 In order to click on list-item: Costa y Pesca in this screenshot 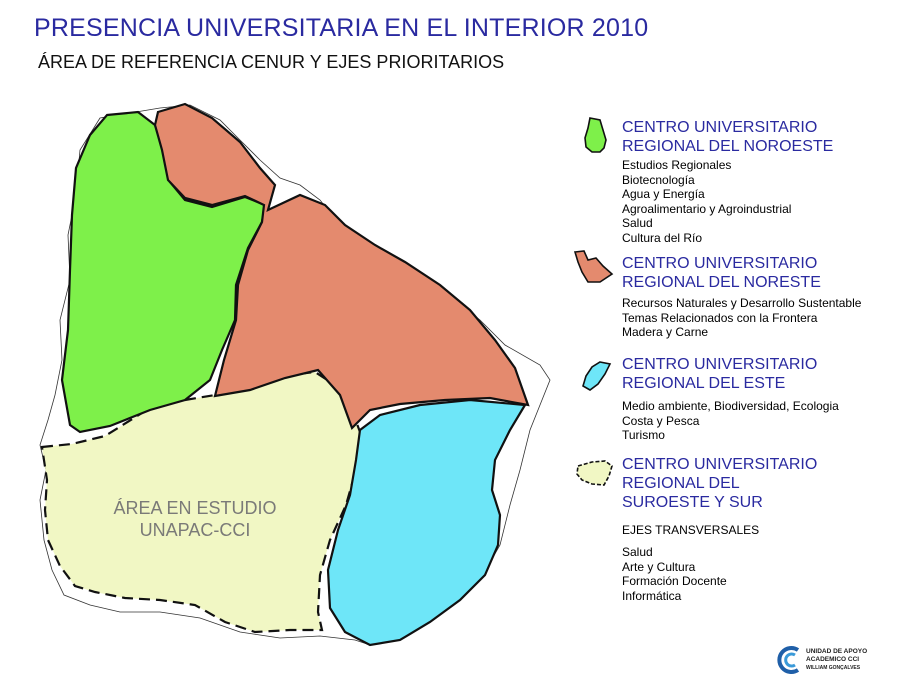, I will do `click(661, 420)`.